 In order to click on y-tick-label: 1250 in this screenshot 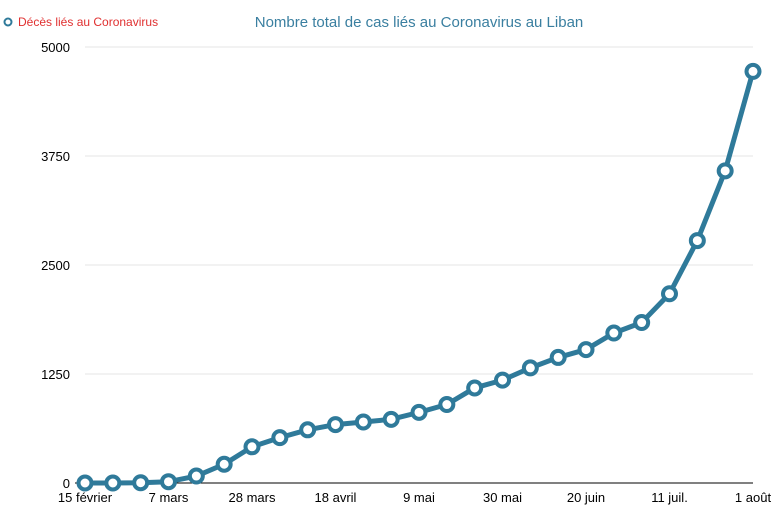, I will do `click(55, 374)`.